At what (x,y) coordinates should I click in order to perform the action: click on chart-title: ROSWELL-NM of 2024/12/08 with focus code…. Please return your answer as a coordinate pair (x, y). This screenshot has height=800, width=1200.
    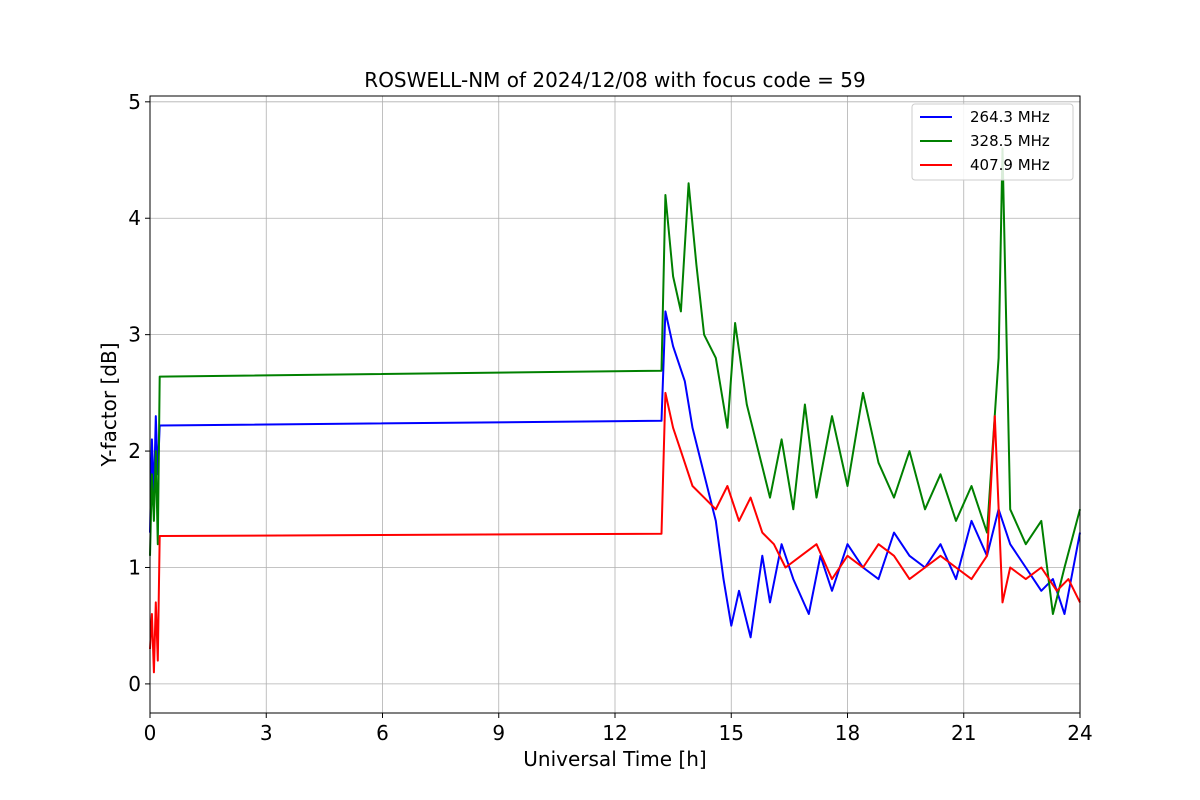
    Looking at the image, I should click on (614, 80).